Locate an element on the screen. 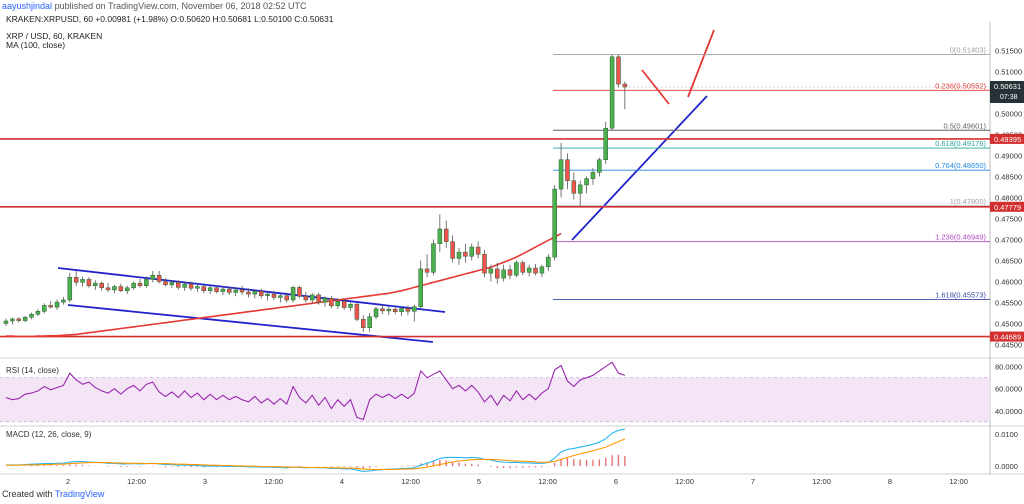  publisher-name: aayushjindal is located at coordinates (27, 6).